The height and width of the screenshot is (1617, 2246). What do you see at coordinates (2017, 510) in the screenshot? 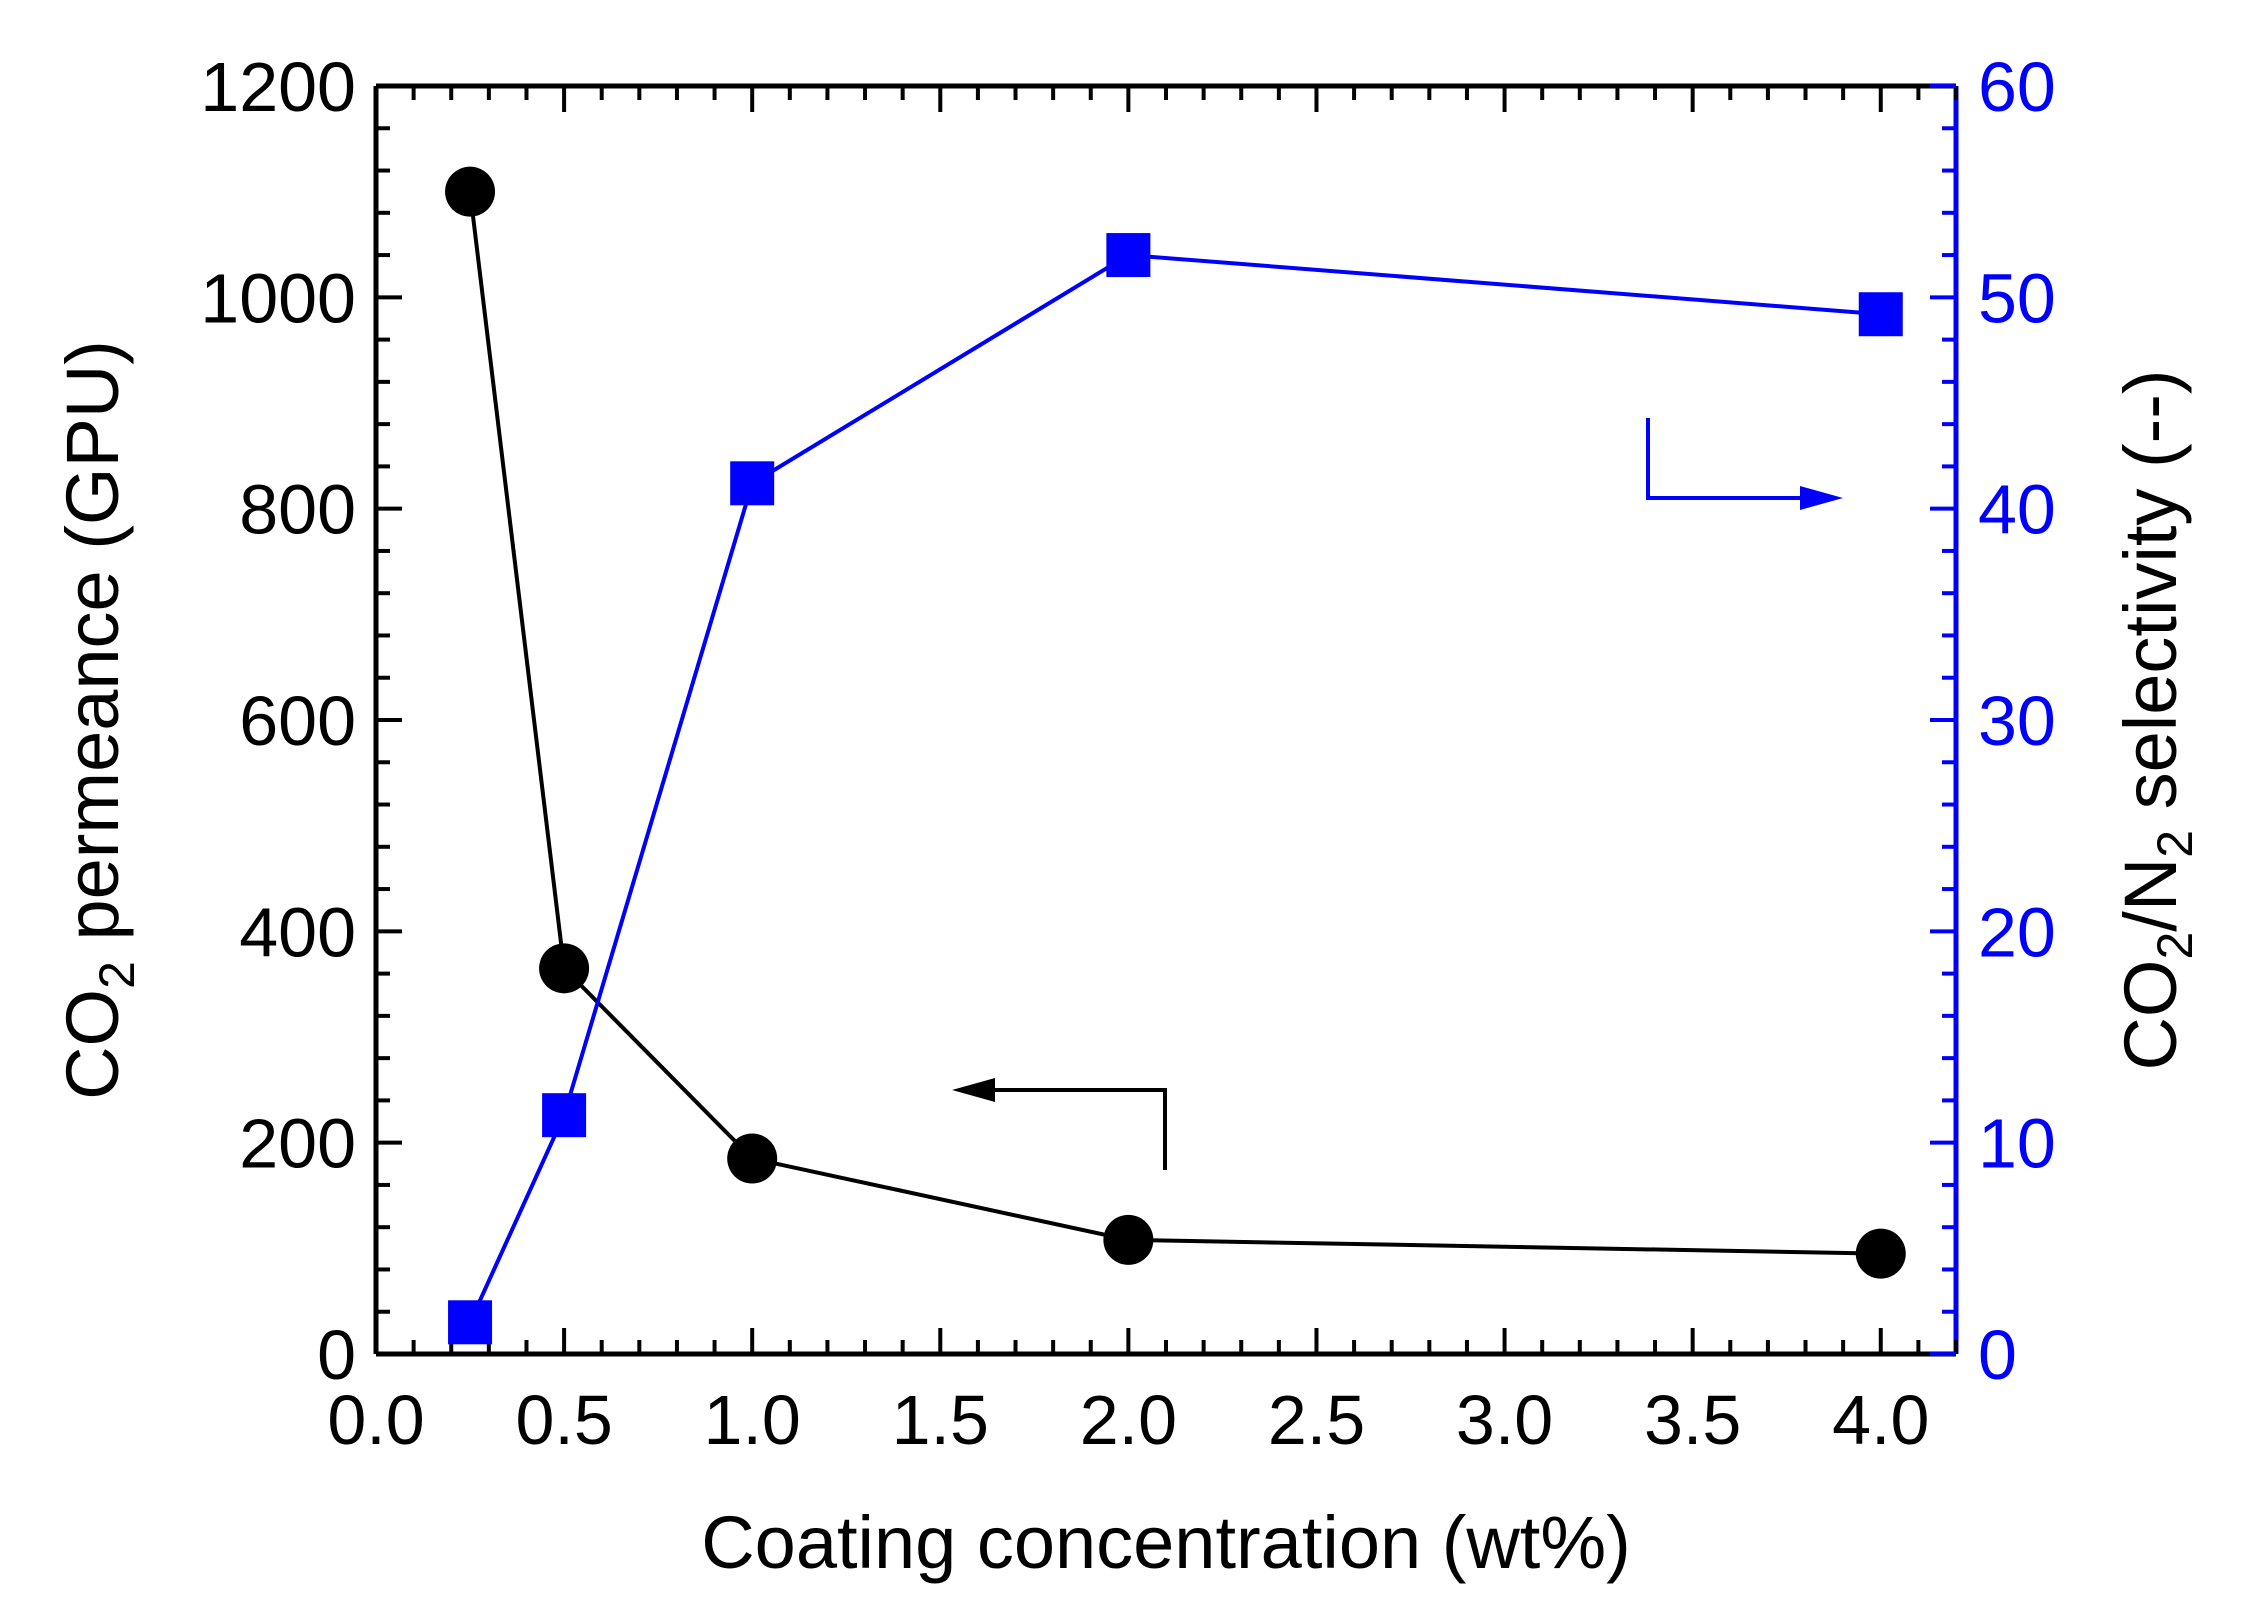
I see `right-y-tick-label: 40` at bounding box center [2017, 510].